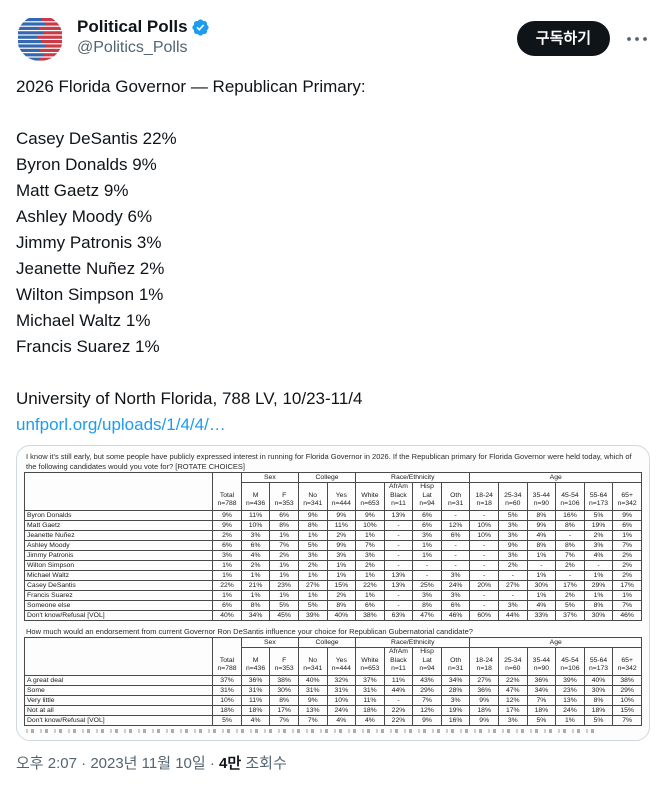 The image size is (666, 791). What do you see at coordinates (132, 47) in the screenshot?
I see `user-handle: @Politics_Polls` at bounding box center [132, 47].